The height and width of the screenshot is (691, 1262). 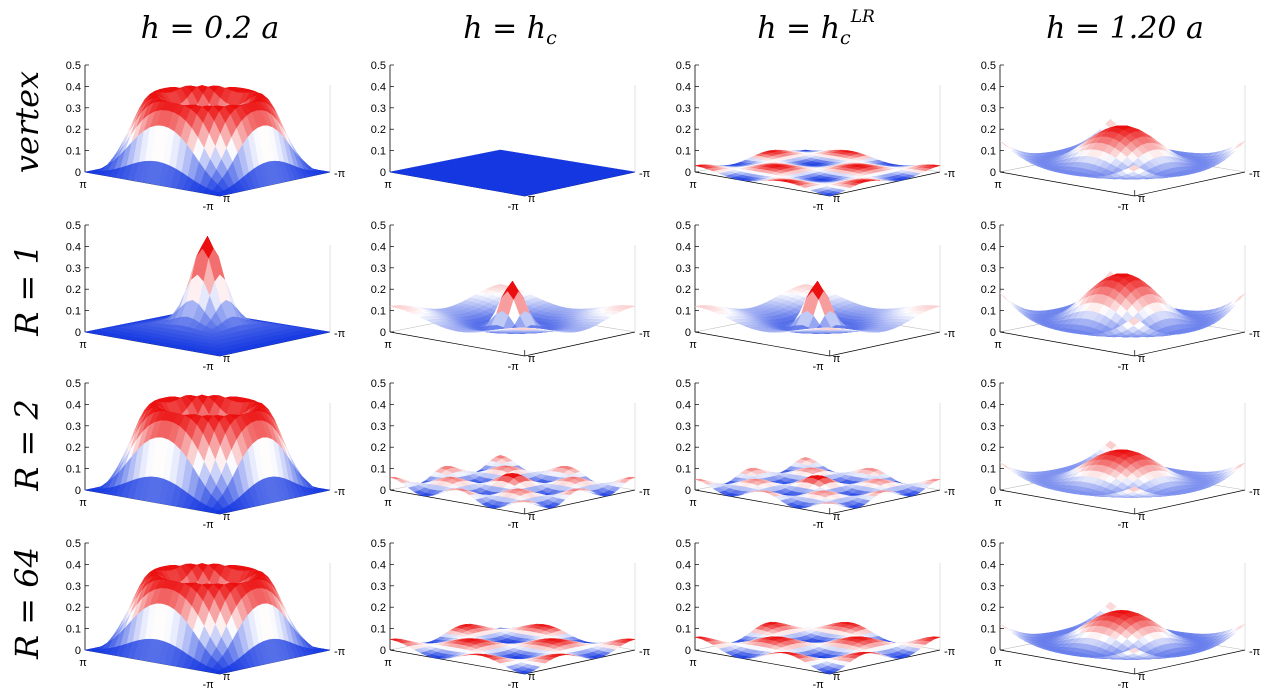 What do you see at coordinates (210, 28) in the screenshot?
I see `column-title-1: h = 0.2 a` at bounding box center [210, 28].